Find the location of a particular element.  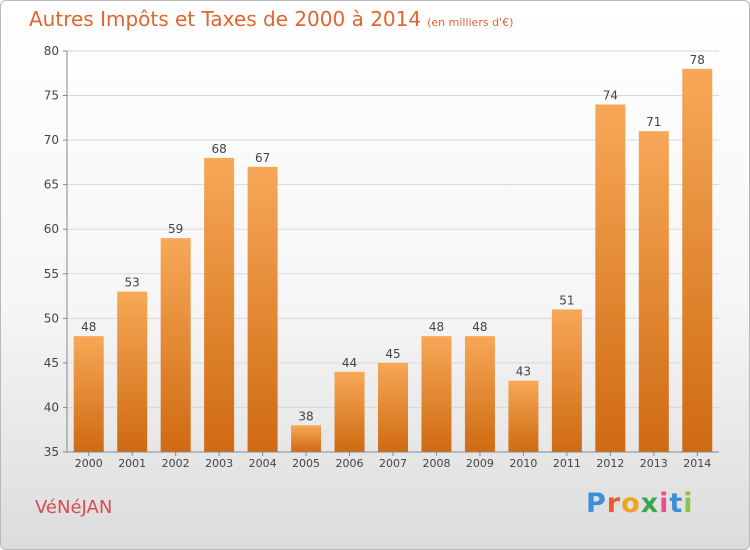

bar-2006 is located at coordinates (349, 411).